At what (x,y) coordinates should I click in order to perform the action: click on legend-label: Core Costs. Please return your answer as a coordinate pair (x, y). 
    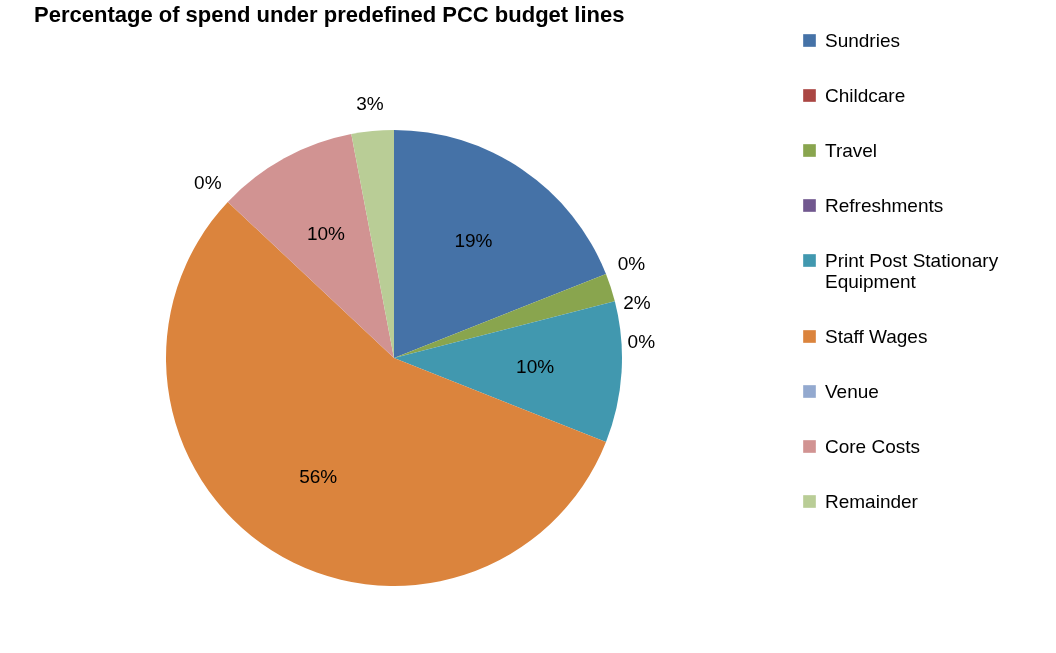
    Looking at the image, I should click on (873, 446).